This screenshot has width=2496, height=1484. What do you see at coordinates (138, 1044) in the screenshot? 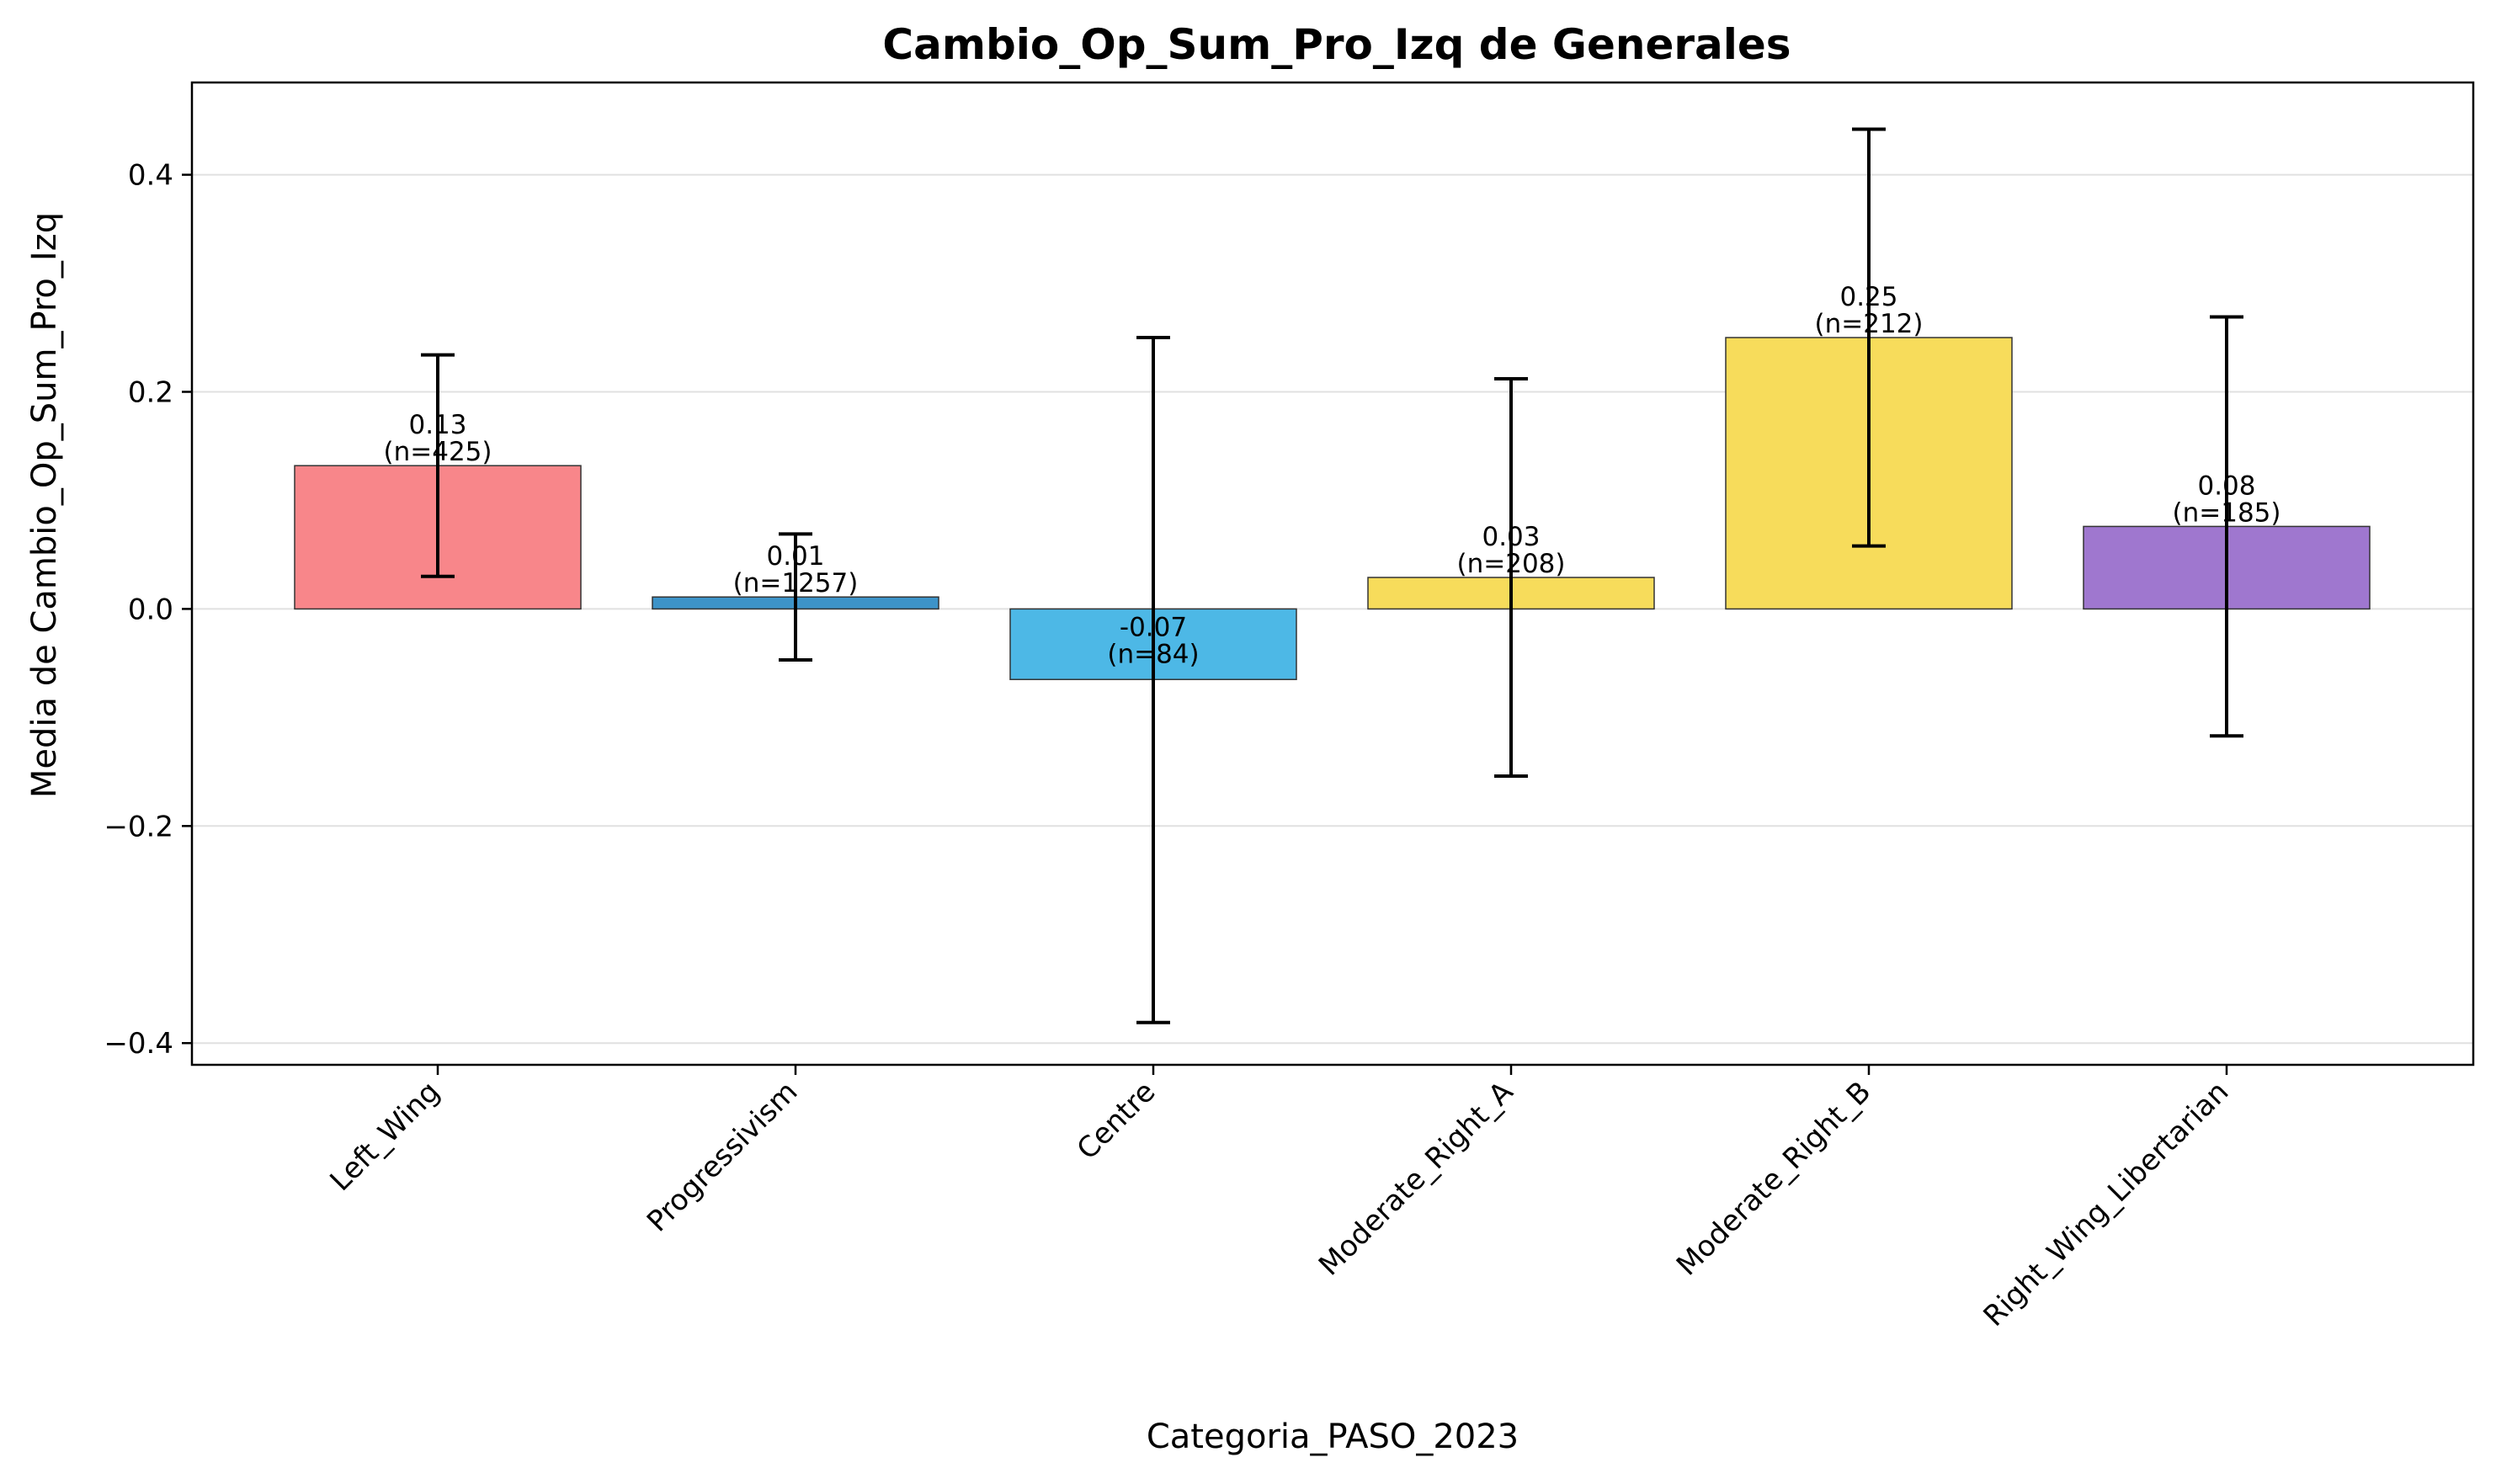
I see `y-tick-label: −0.4` at bounding box center [138, 1044].